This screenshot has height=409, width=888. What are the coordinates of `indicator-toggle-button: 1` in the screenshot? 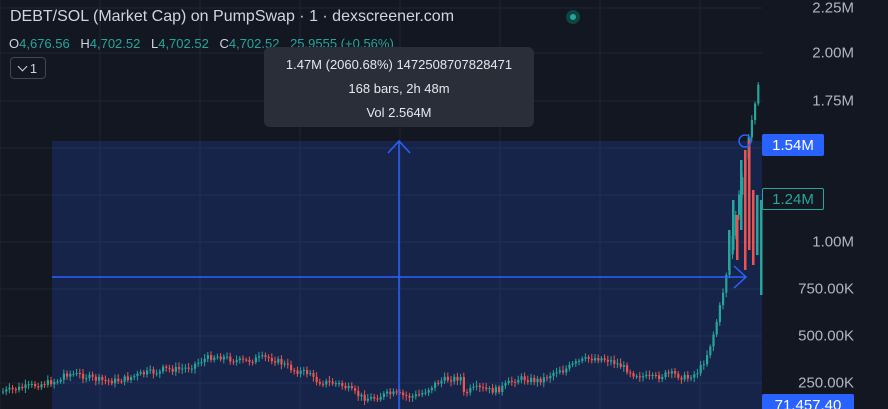 It's located at (28, 68).